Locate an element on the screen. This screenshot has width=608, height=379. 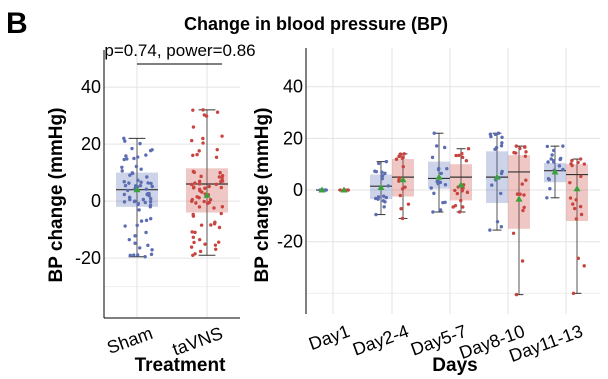
days-x-axis-label: Days is located at coordinates (454, 365).